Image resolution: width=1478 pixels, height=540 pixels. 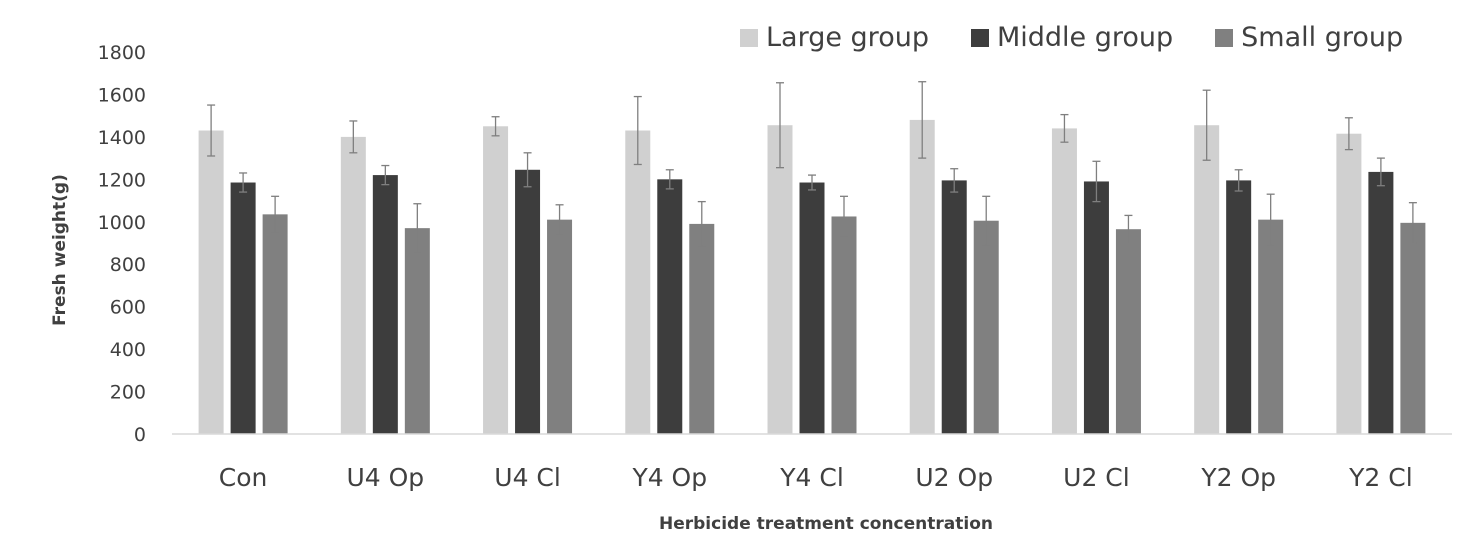 What do you see at coordinates (1380, 477) in the screenshot?
I see `x-tick-label: Y2 Cl` at bounding box center [1380, 477].